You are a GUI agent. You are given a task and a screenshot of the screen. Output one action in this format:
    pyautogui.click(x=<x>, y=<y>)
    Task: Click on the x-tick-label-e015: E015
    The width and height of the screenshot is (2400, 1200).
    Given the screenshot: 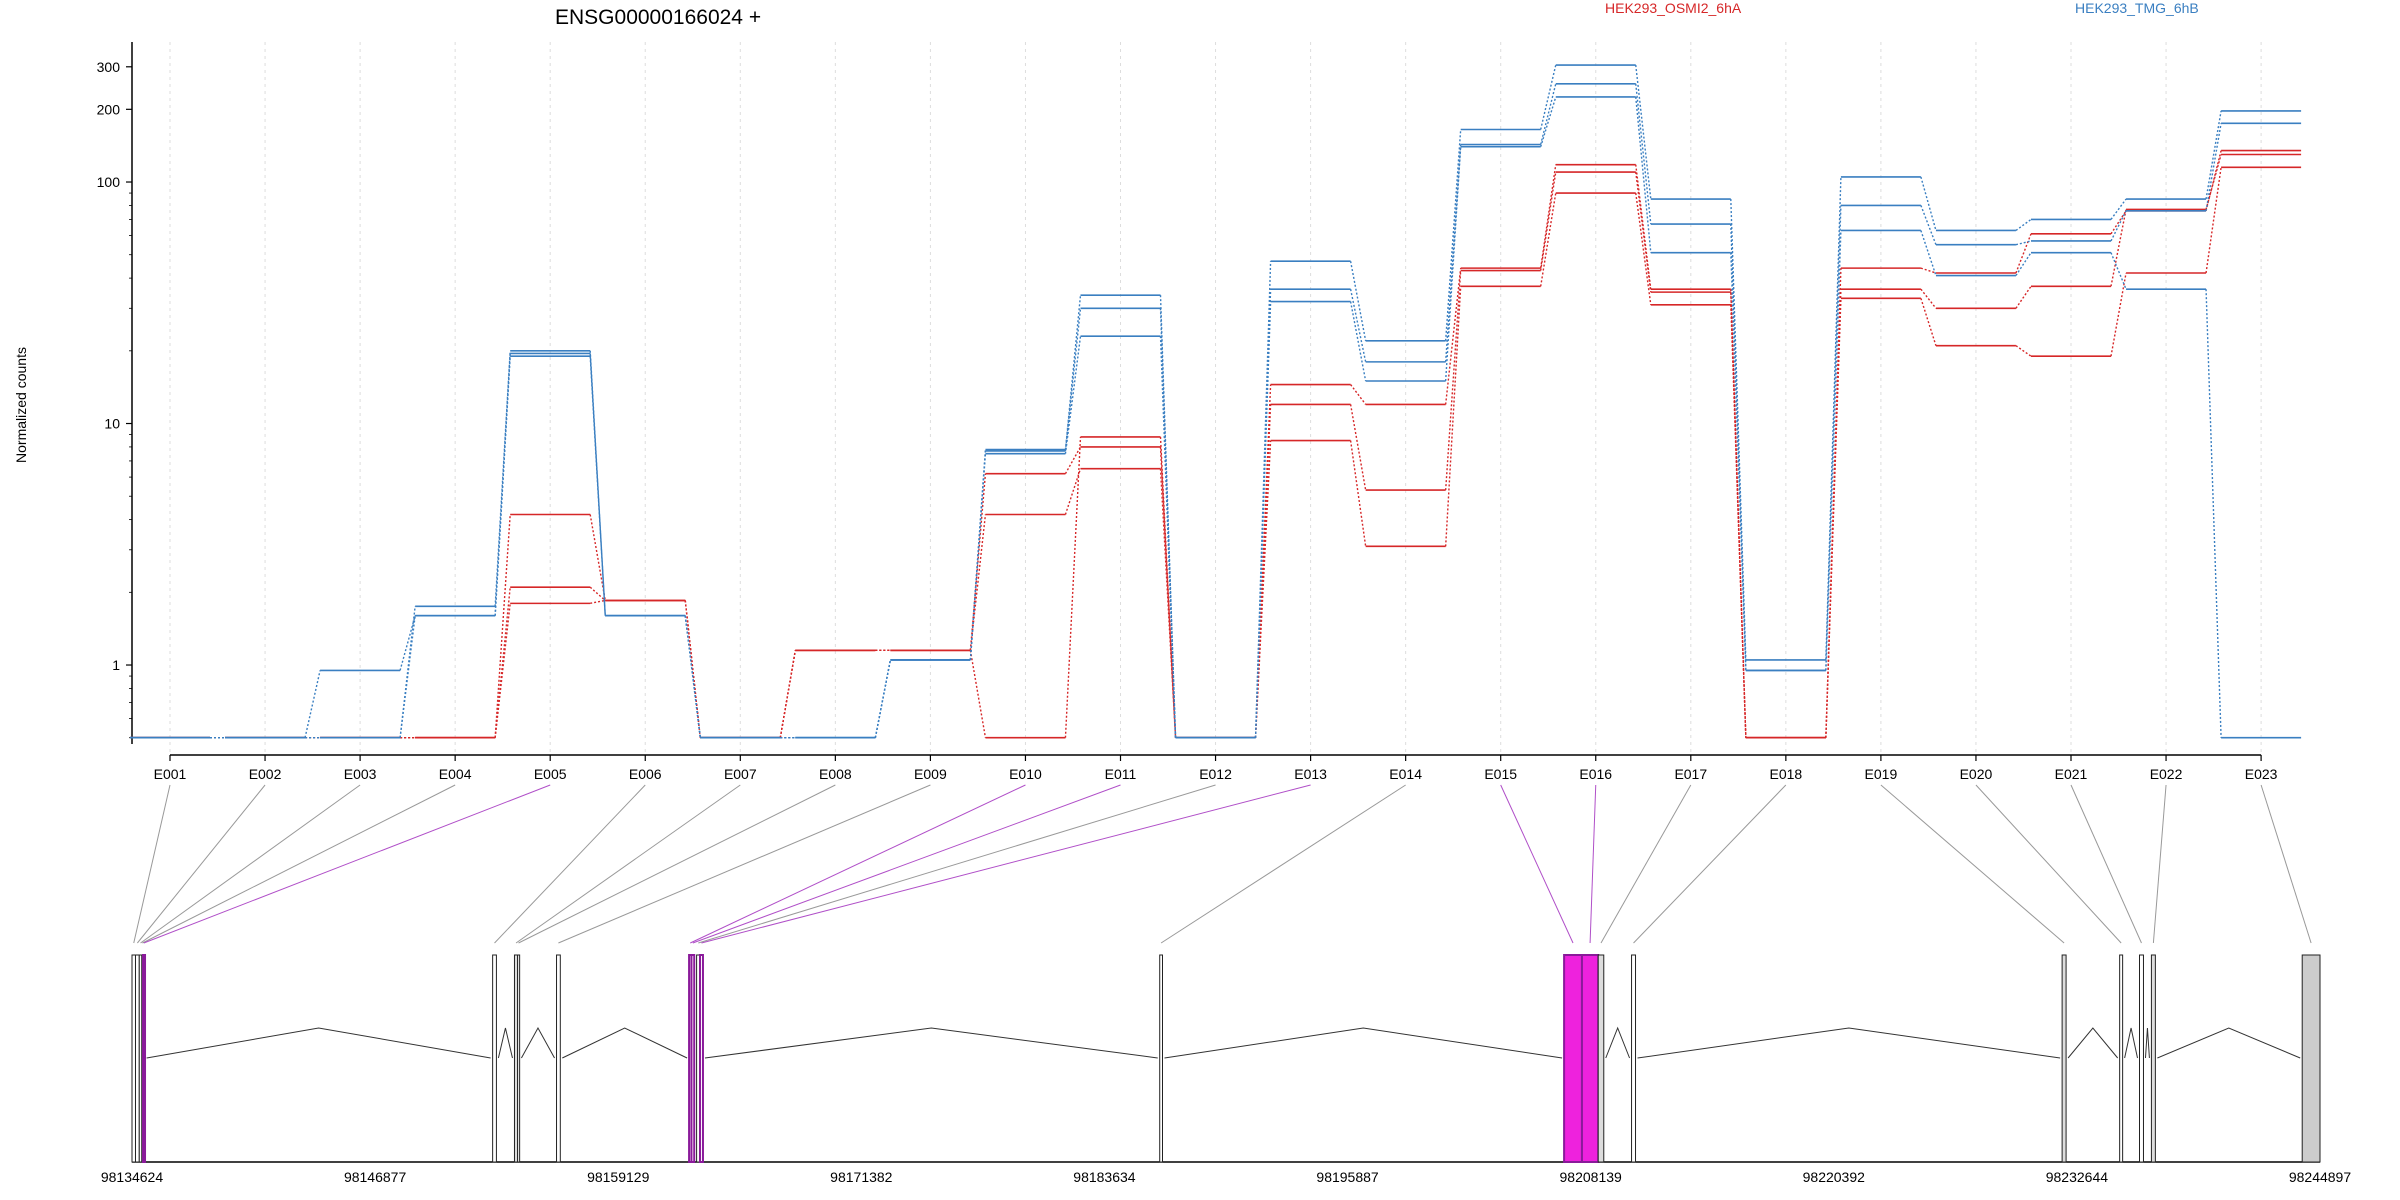 What is the action you would take?
    pyautogui.click(x=1500, y=774)
    